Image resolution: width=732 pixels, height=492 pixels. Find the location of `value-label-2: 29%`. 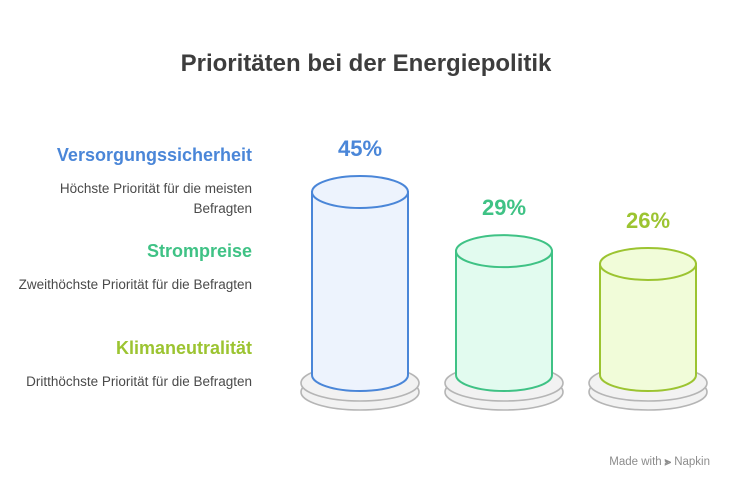

value-label-2: 29% is located at coordinates (504, 207).